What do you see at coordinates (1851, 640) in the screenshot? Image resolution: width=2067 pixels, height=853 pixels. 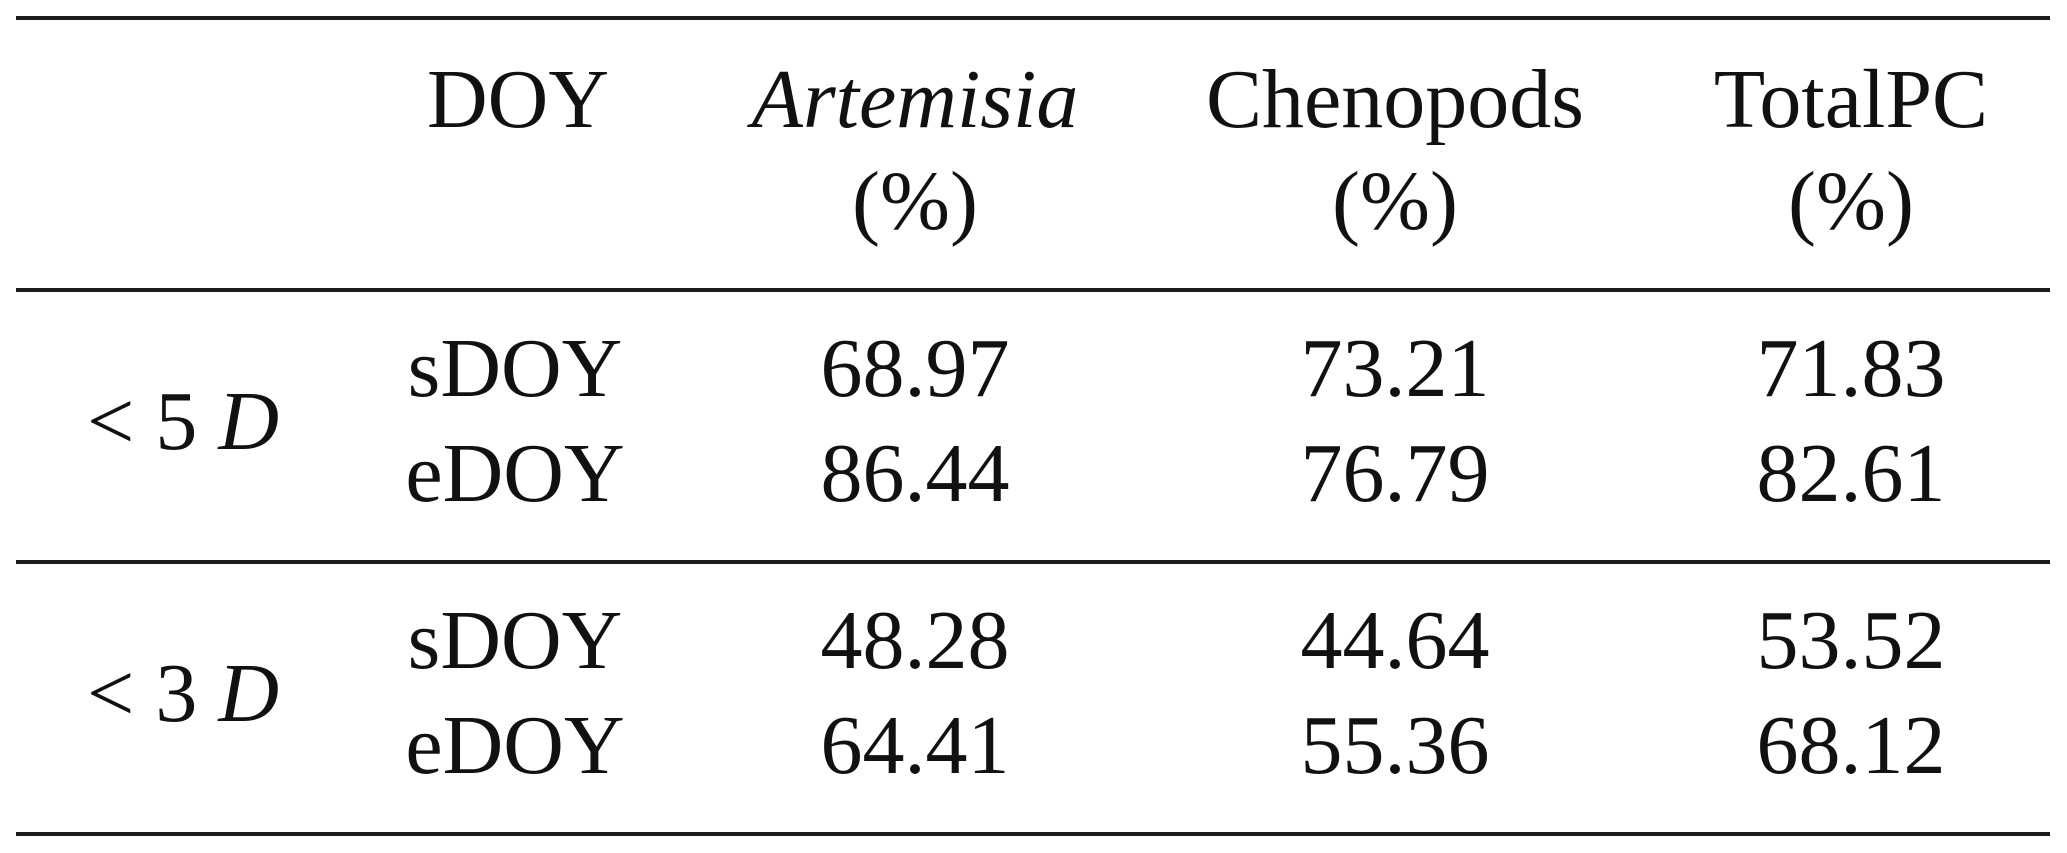 I see `table-cell-totalpc: 53.52` at bounding box center [1851, 640].